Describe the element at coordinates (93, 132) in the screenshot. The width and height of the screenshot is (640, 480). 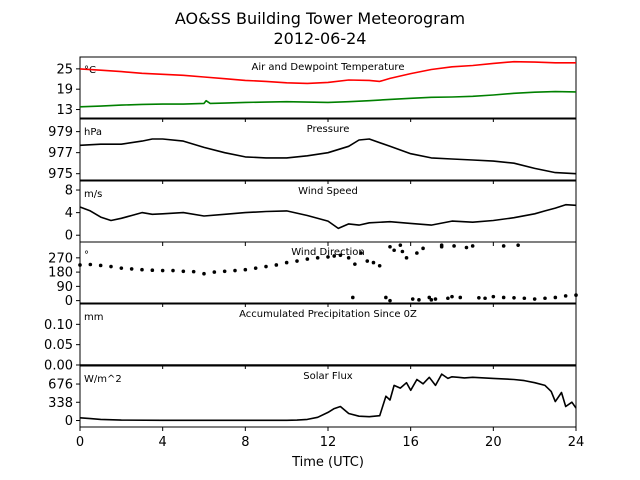
I see `panel-unit-label: hPa` at that location.